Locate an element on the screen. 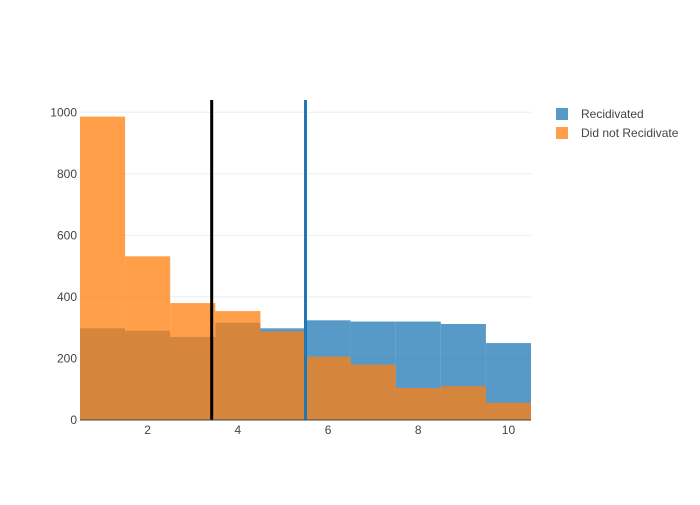 The height and width of the screenshot is (505, 700). y-tick-label: 600 is located at coordinates (67, 235).